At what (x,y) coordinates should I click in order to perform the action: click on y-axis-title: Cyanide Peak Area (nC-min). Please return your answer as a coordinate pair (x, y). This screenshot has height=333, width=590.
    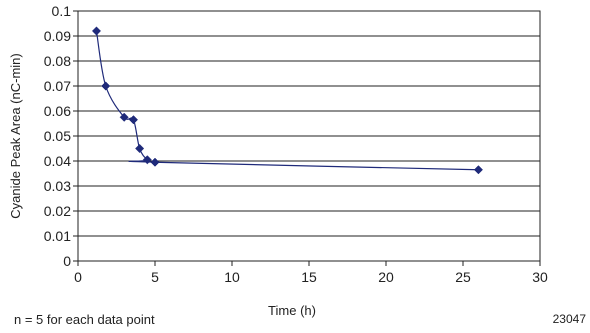
    Looking at the image, I should click on (15, 135).